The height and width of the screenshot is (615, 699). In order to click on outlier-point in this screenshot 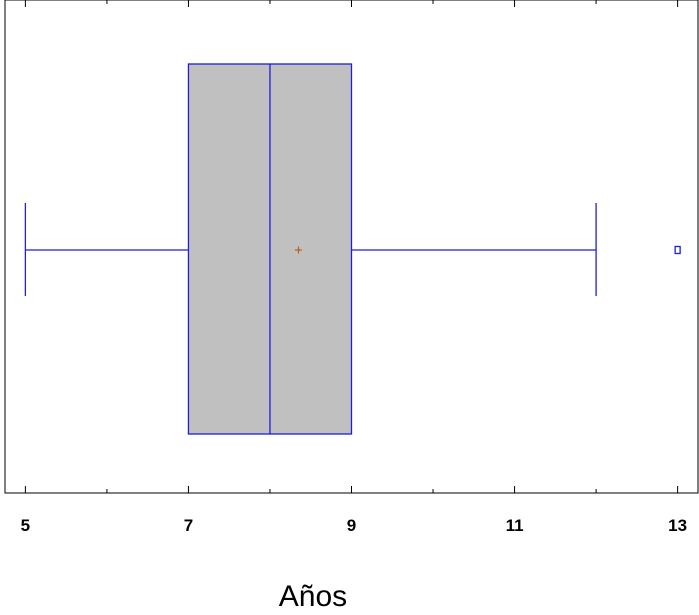, I will do `click(677, 250)`.